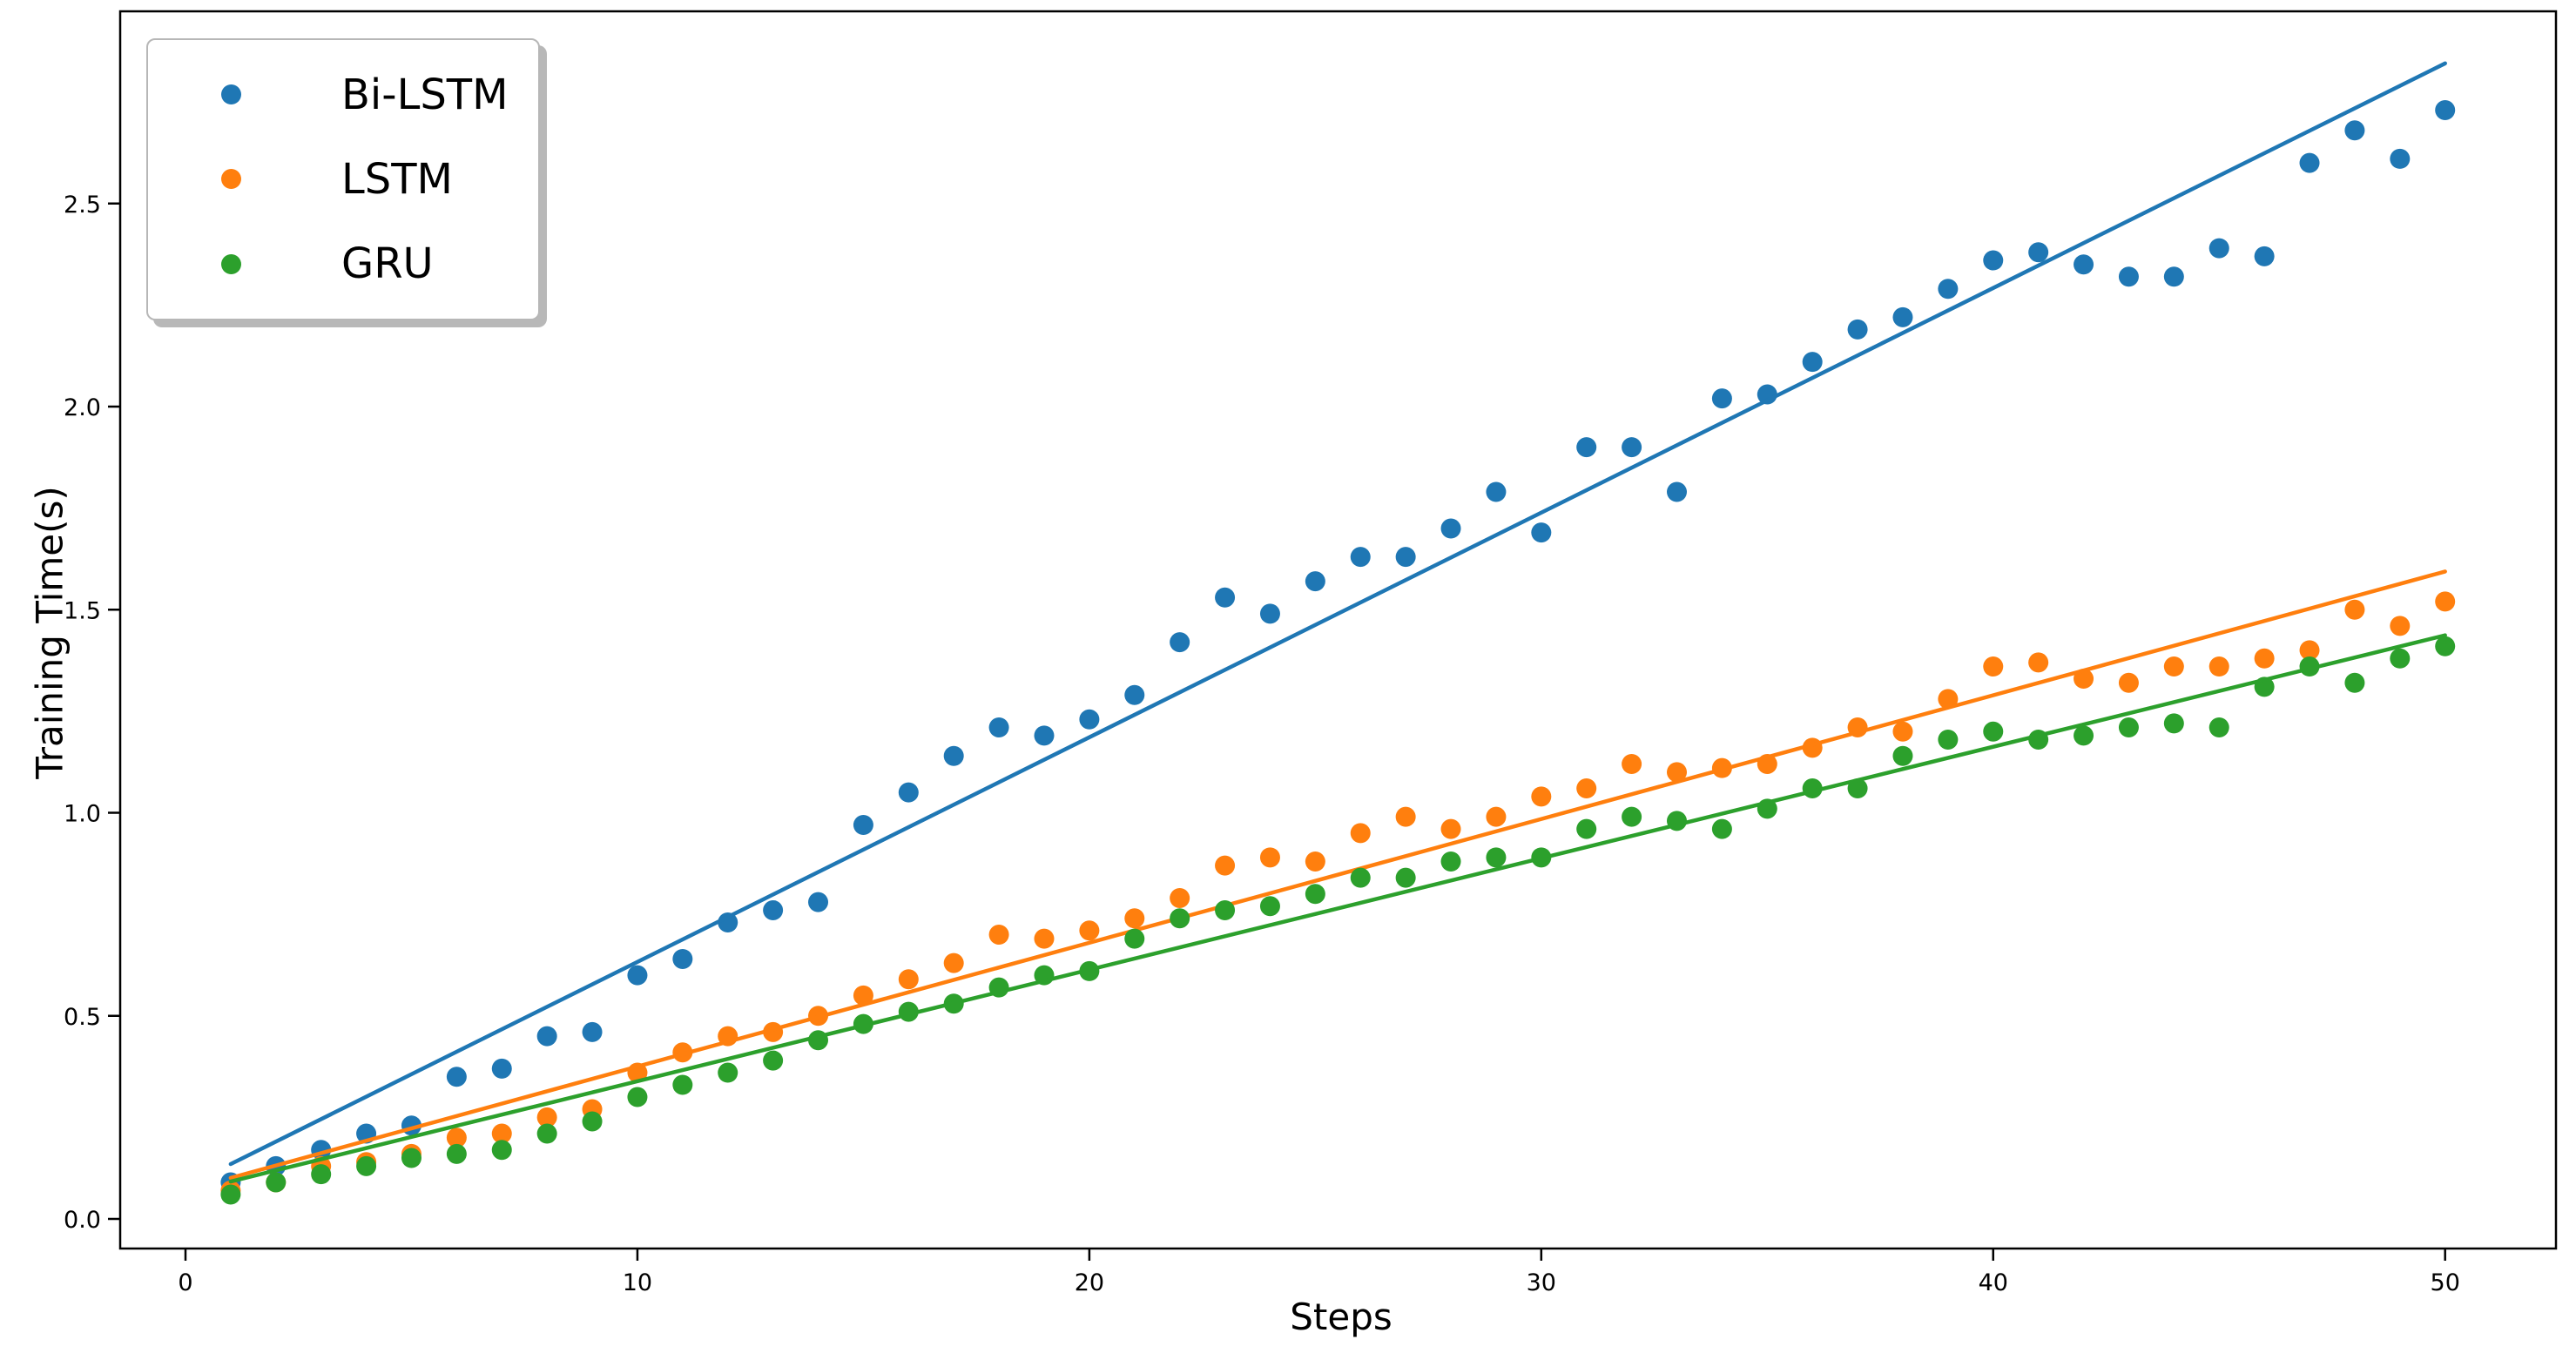  What do you see at coordinates (231, 179) in the screenshot?
I see `legend-marker-icon` at bounding box center [231, 179].